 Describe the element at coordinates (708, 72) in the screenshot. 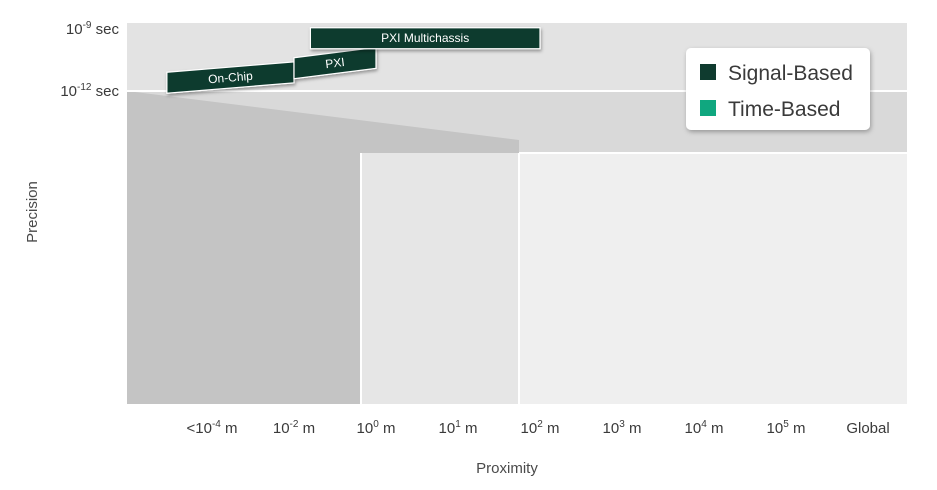

I see `legend-swatch-signal-based` at that location.